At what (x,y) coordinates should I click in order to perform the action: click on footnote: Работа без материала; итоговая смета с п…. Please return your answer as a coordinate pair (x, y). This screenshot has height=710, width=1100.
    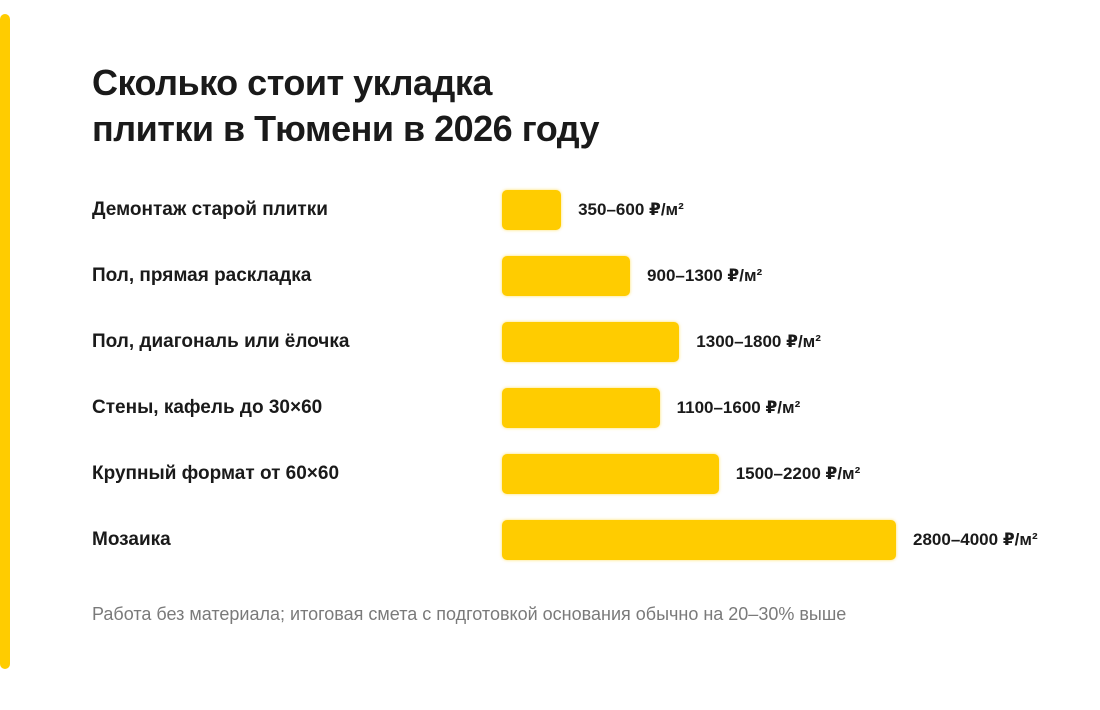
    Looking at the image, I should click on (469, 614).